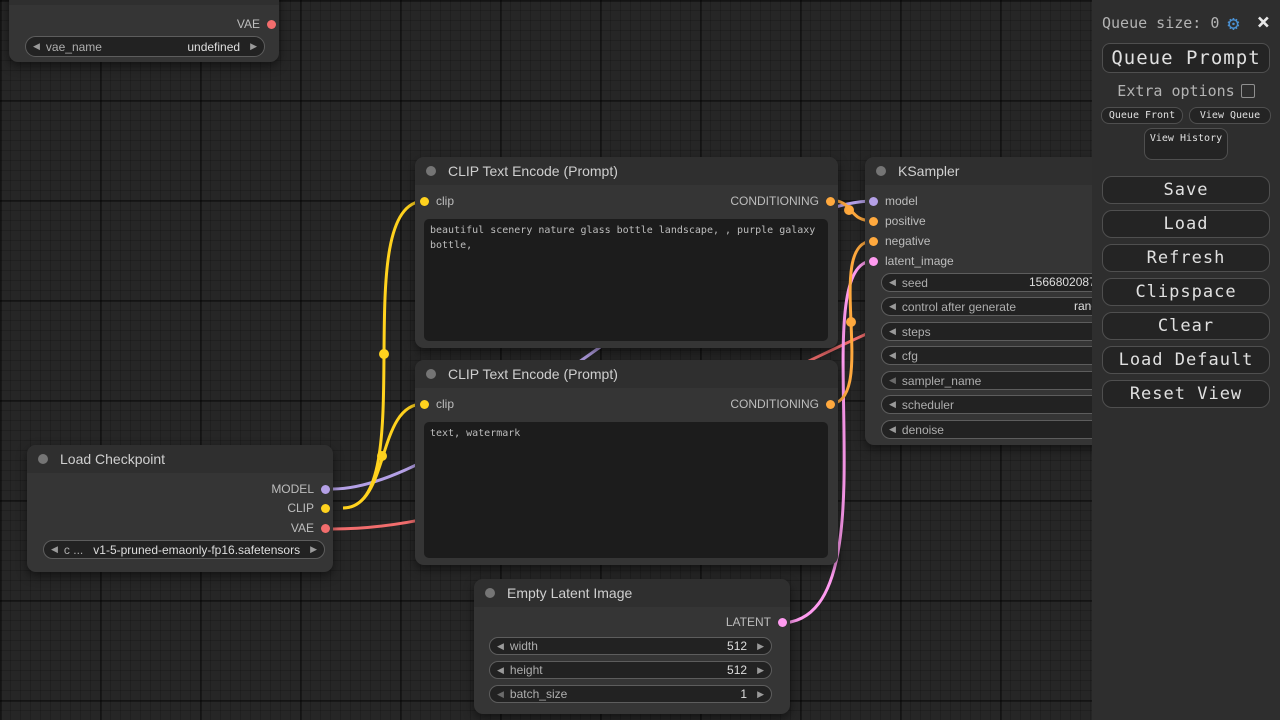 The height and width of the screenshot is (720, 1280). What do you see at coordinates (1247, 91) in the screenshot?
I see `extra-options-checkbox` at bounding box center [1247, 91].